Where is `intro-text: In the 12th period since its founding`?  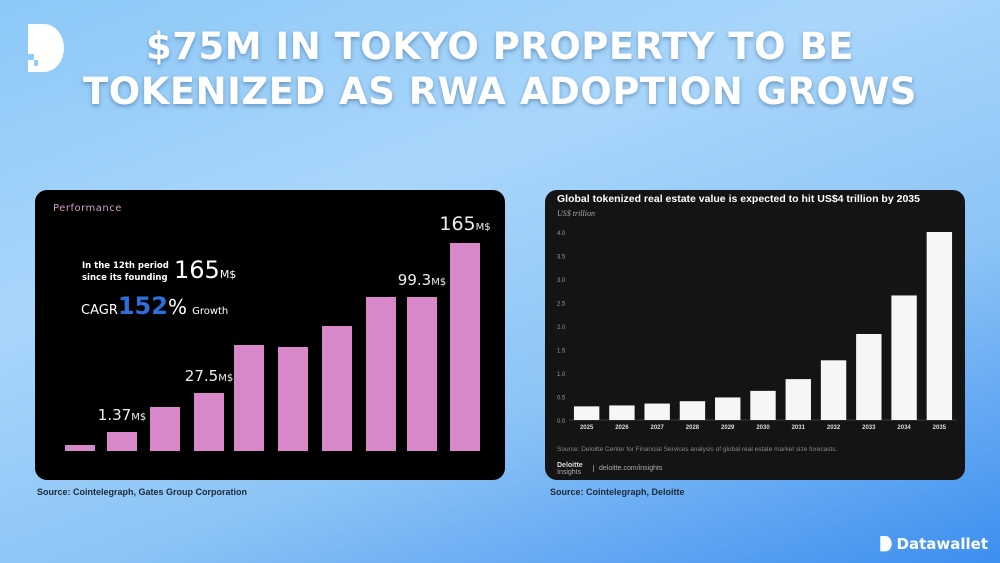
intro-text: In the 12th period since its founding is located at coordinates (125, 272).